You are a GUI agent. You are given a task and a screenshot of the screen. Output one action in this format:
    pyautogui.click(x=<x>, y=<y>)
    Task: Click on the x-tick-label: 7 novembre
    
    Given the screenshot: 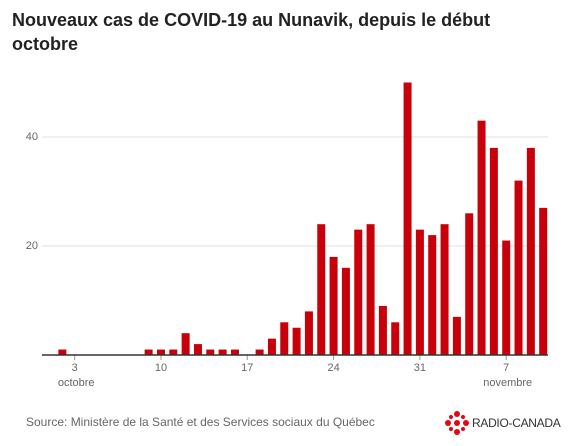 What is the action you would take?
    pyautogui.click(x=506, y=375)
    